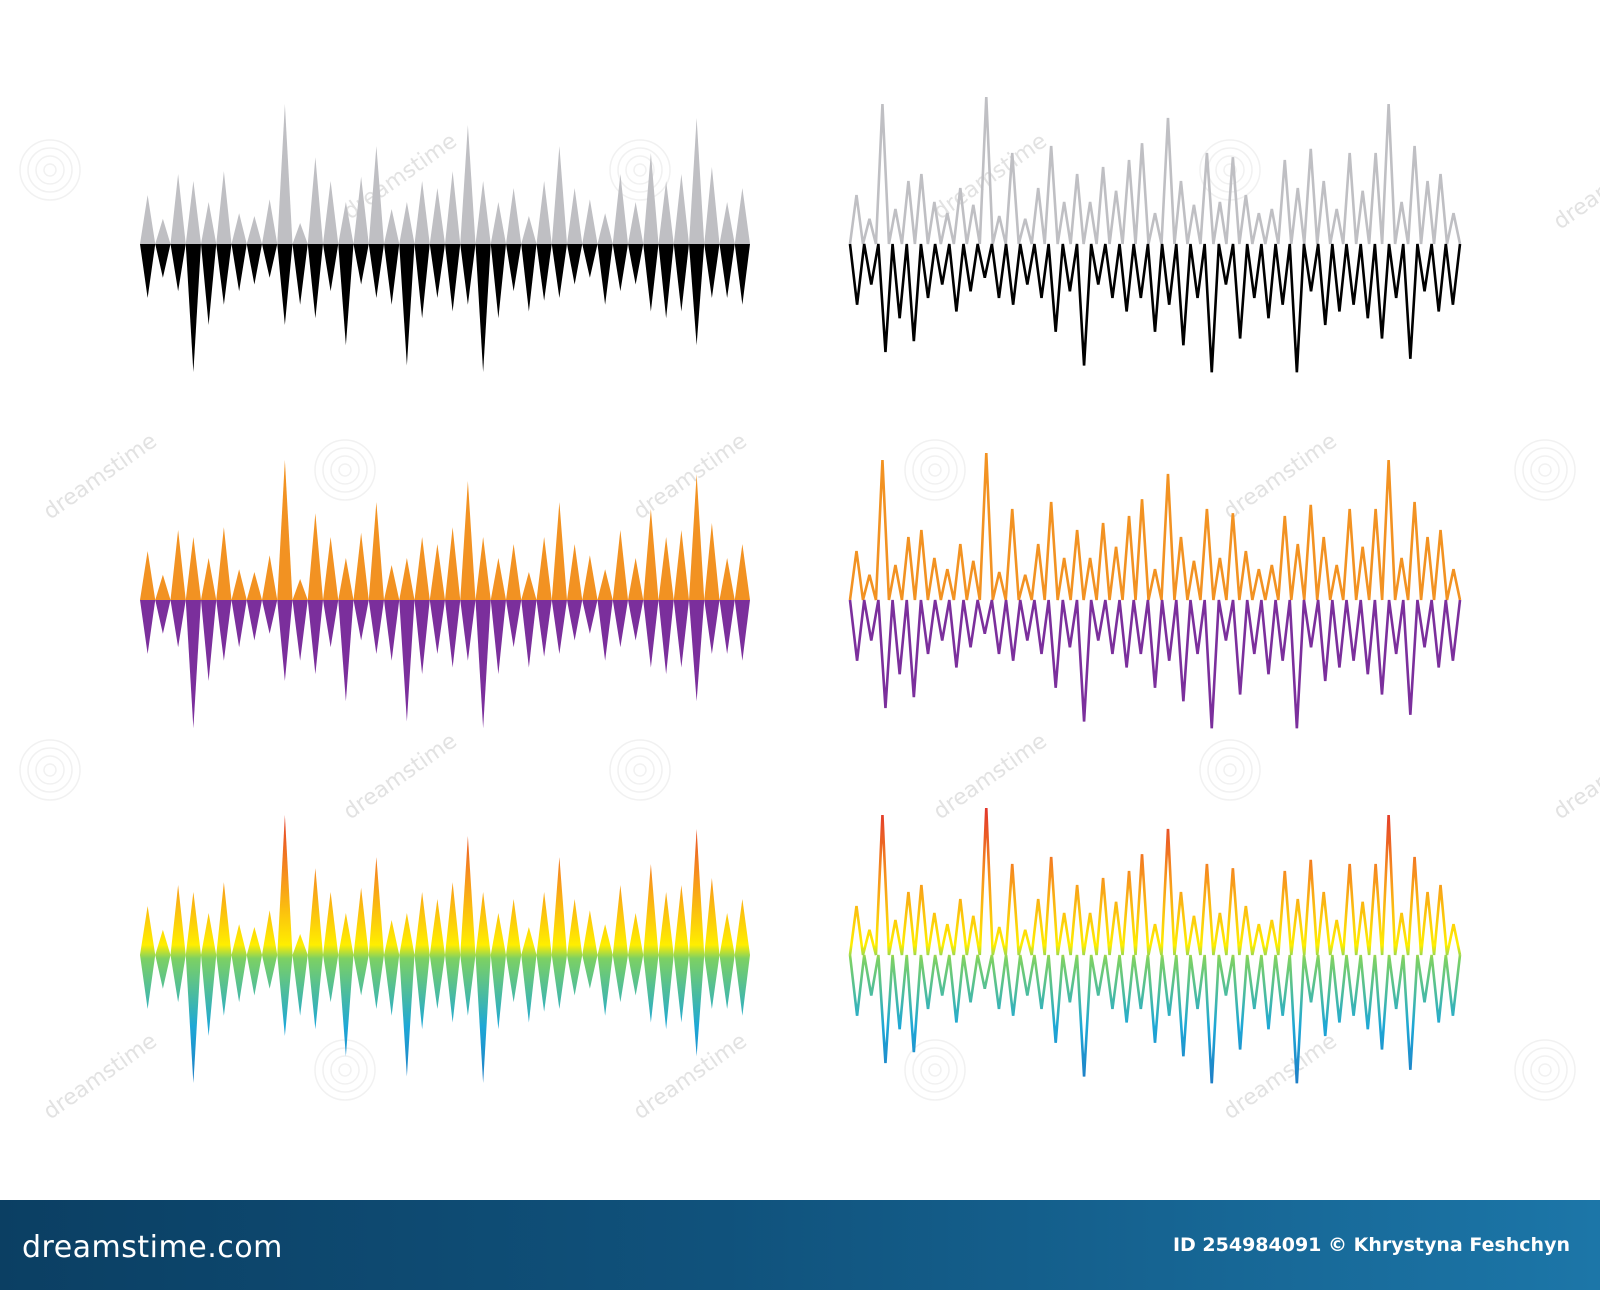  I want to click on waveform-black-gray-filled, so click(445, 238).